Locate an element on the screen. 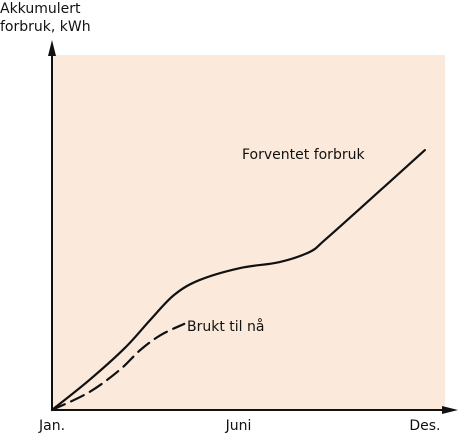 This screenshot has height=433, width=458. series-label: Forventet forbruk is located at coordinates (303, 155).